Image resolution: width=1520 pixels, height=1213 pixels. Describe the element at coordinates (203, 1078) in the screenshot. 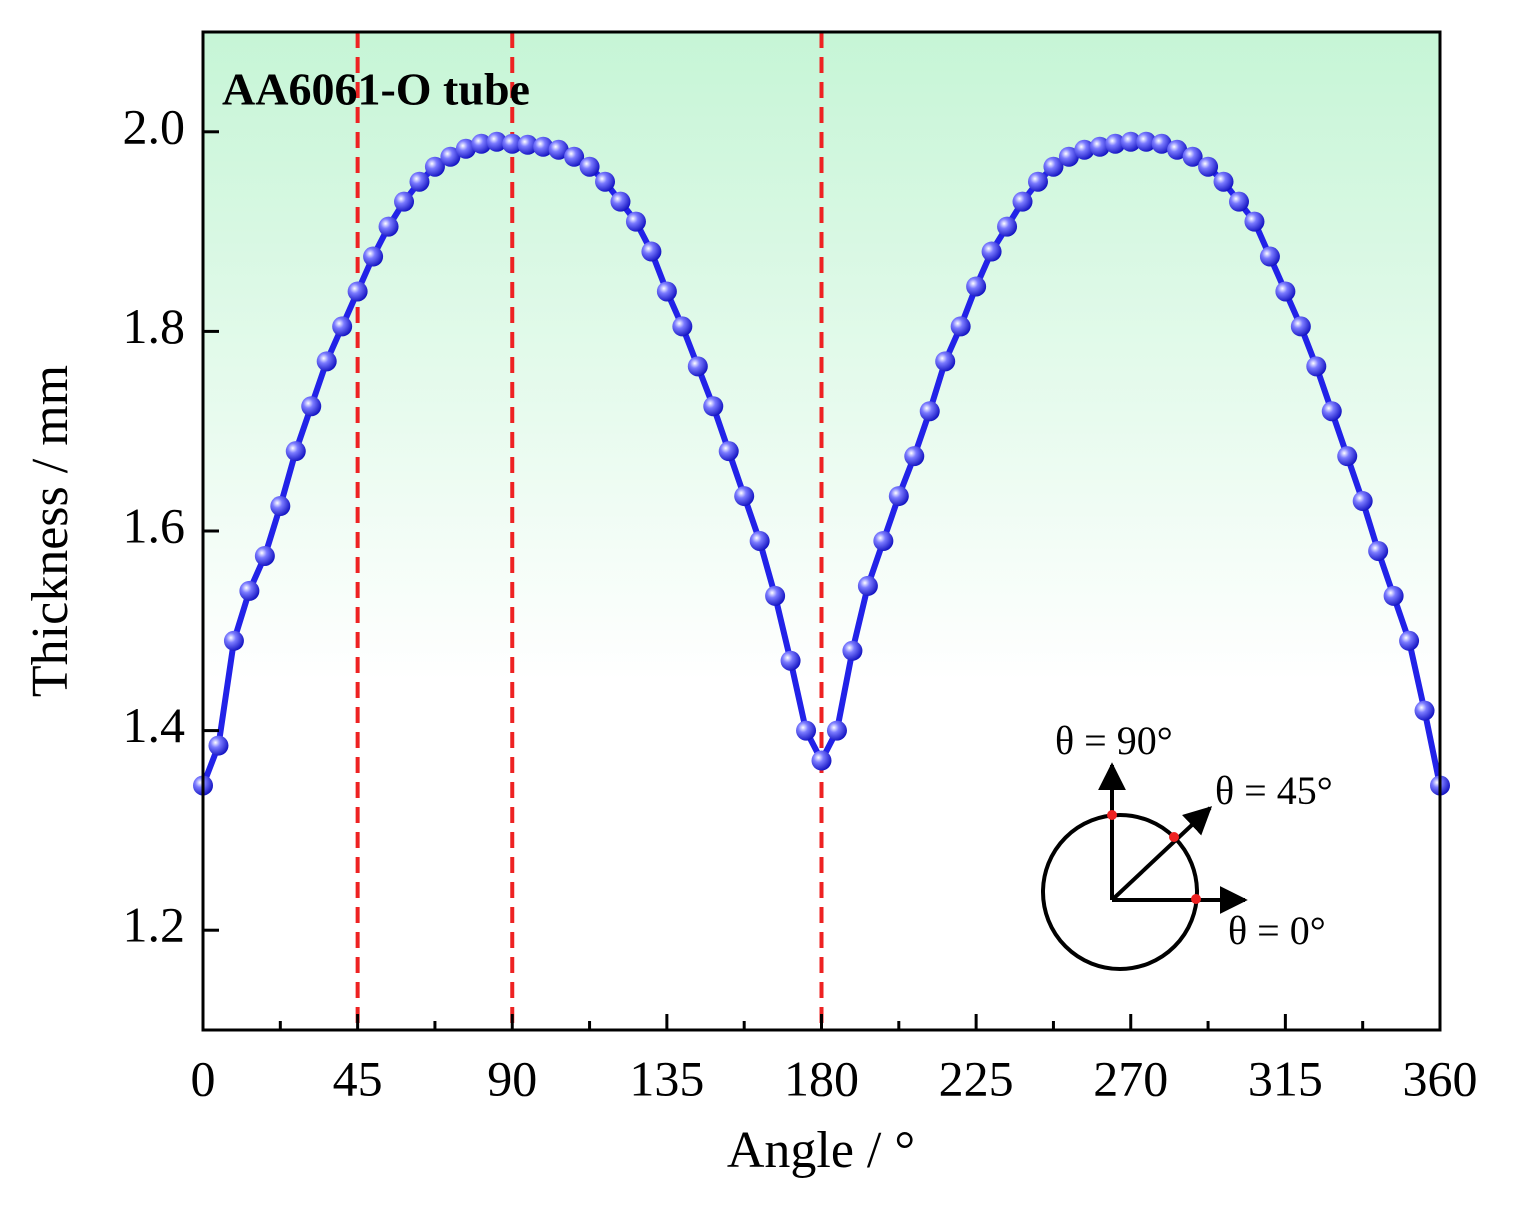

I see `x-tick-label: 0` at that location.